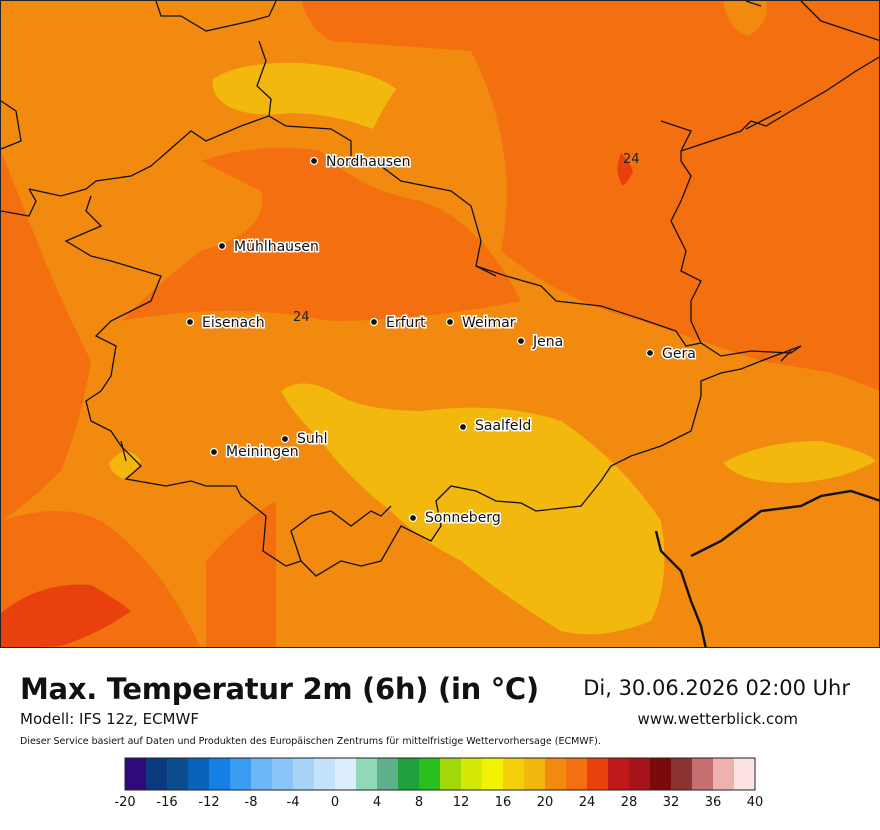  Describe the element at coordinates (629, 802) in the screenshot. I see `legend-tick-label: 28` at that location.